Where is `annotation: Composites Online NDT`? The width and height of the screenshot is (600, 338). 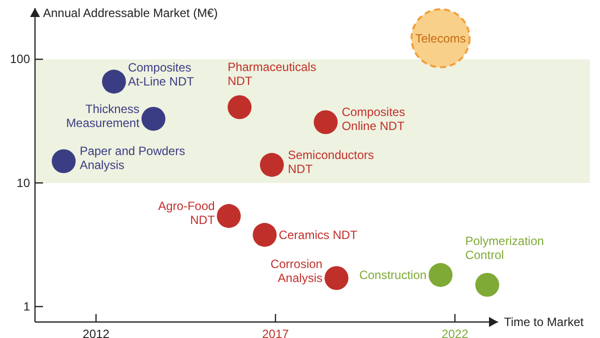 annotation: Composites Online NDT is located at coordinates (374, 119).